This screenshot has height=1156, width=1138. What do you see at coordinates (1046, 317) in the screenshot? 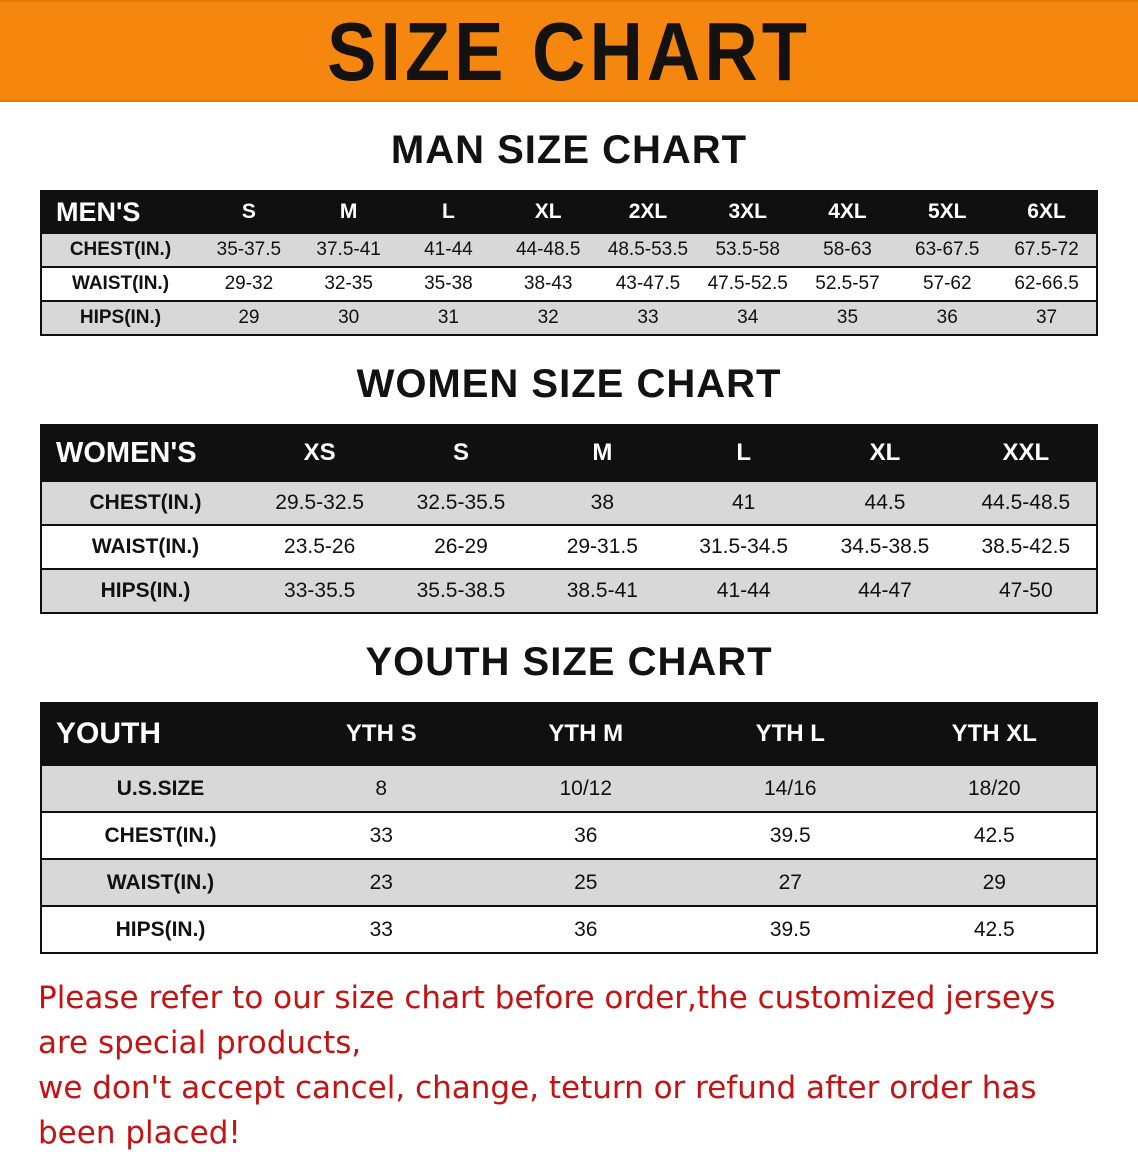
I see `size-value-cell: 37` at bounding box center [1046, 317].